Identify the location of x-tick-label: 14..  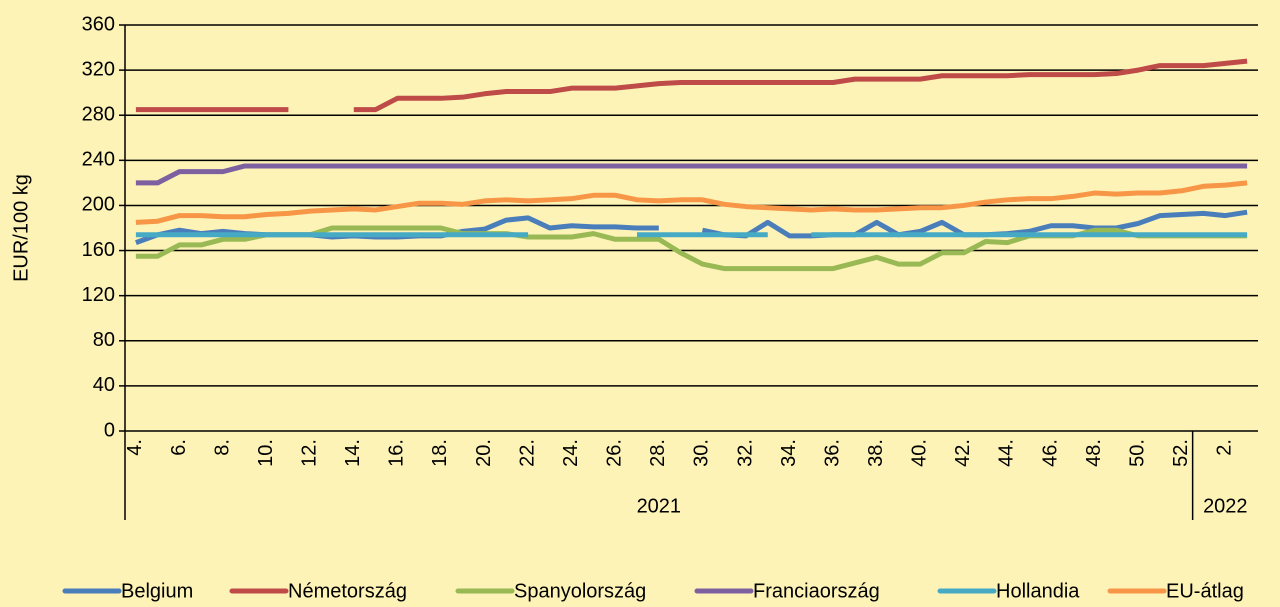
(353, 453).